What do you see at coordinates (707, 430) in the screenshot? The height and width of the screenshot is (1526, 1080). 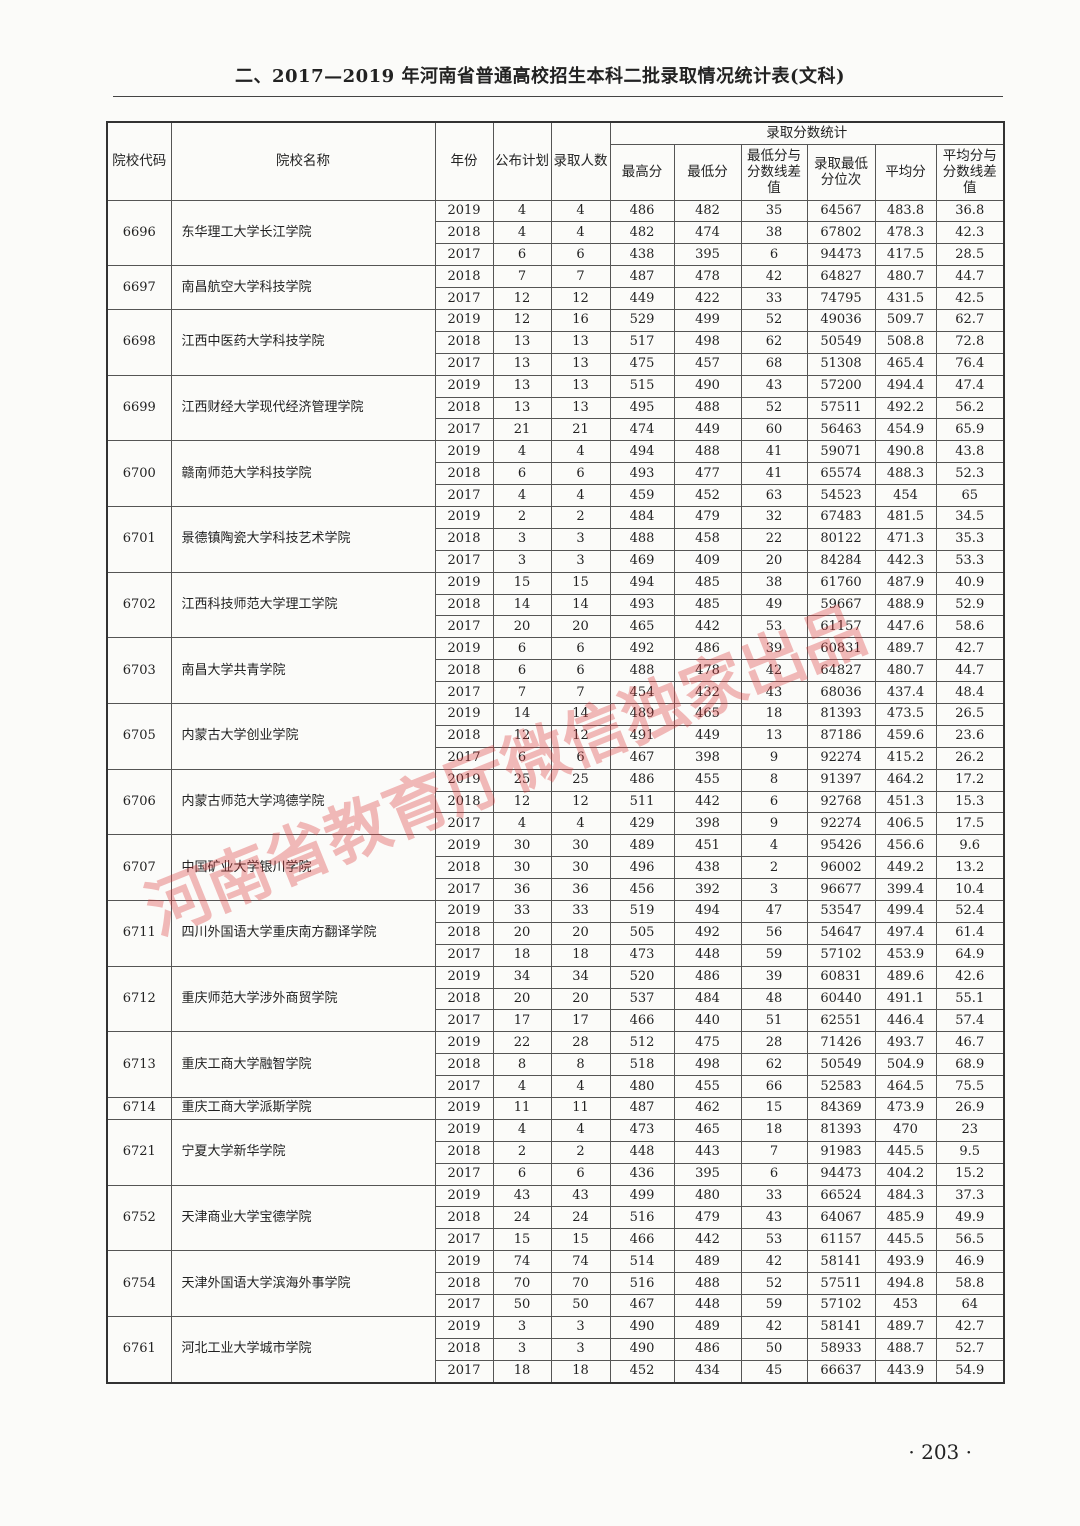 I see `min-score: 449` at bounding box center [707, 430].